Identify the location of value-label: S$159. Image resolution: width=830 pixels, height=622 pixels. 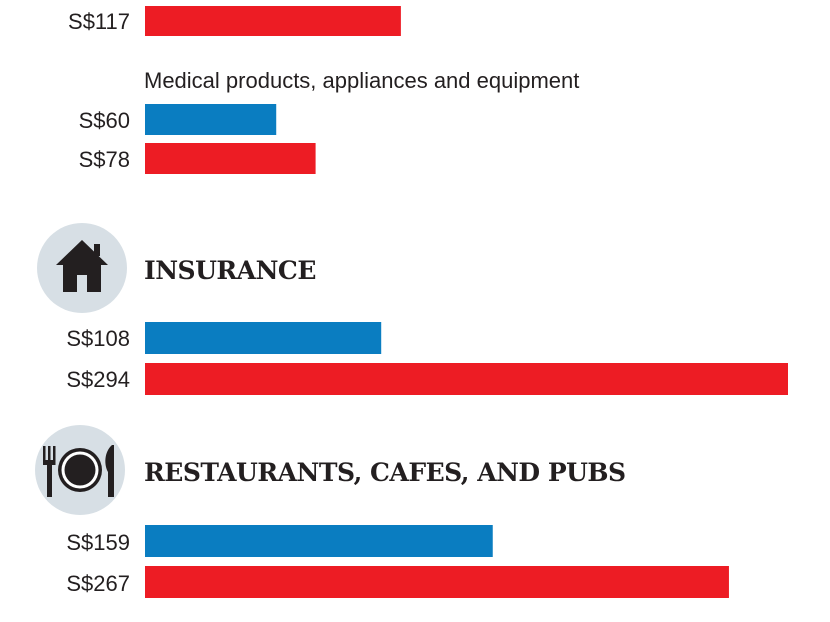
(98, 542).